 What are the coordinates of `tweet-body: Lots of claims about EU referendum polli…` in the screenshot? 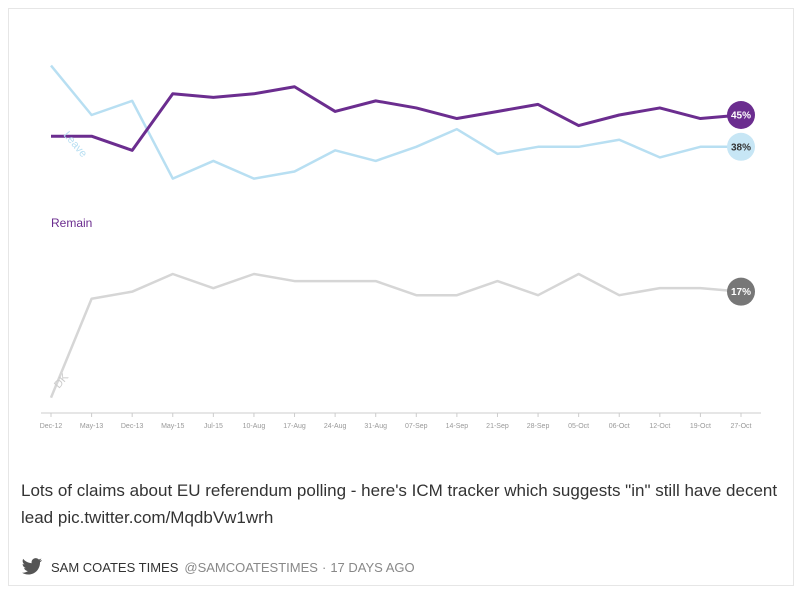 It's located at (399, 504).